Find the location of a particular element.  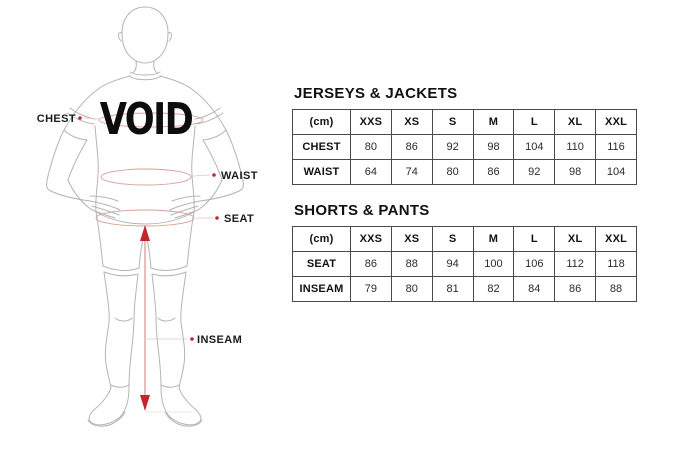

jerseys-jackets-title: JERSEYS & JACKETS is located at coordinates (376, 93).